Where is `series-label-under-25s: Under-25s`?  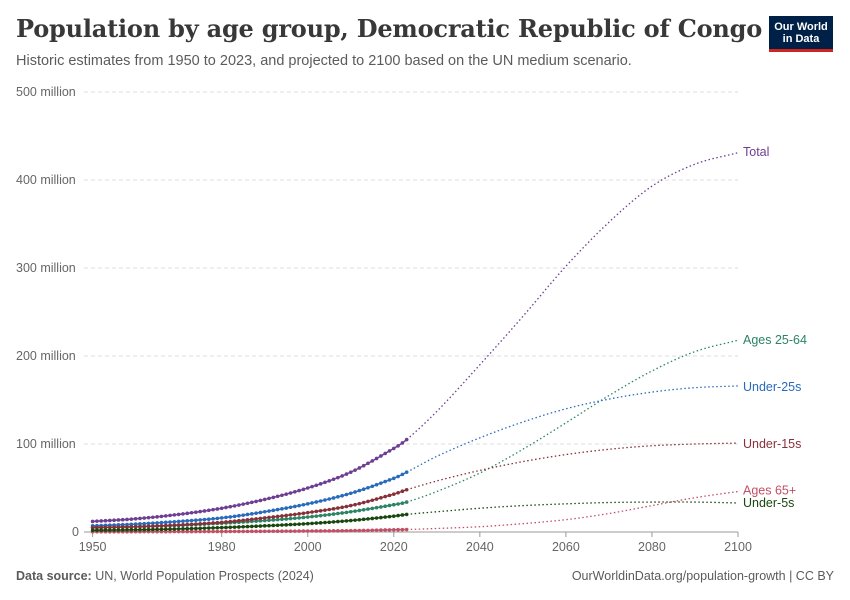 series-label-under-25s: Under-25s is located at coordinates (772, 387).